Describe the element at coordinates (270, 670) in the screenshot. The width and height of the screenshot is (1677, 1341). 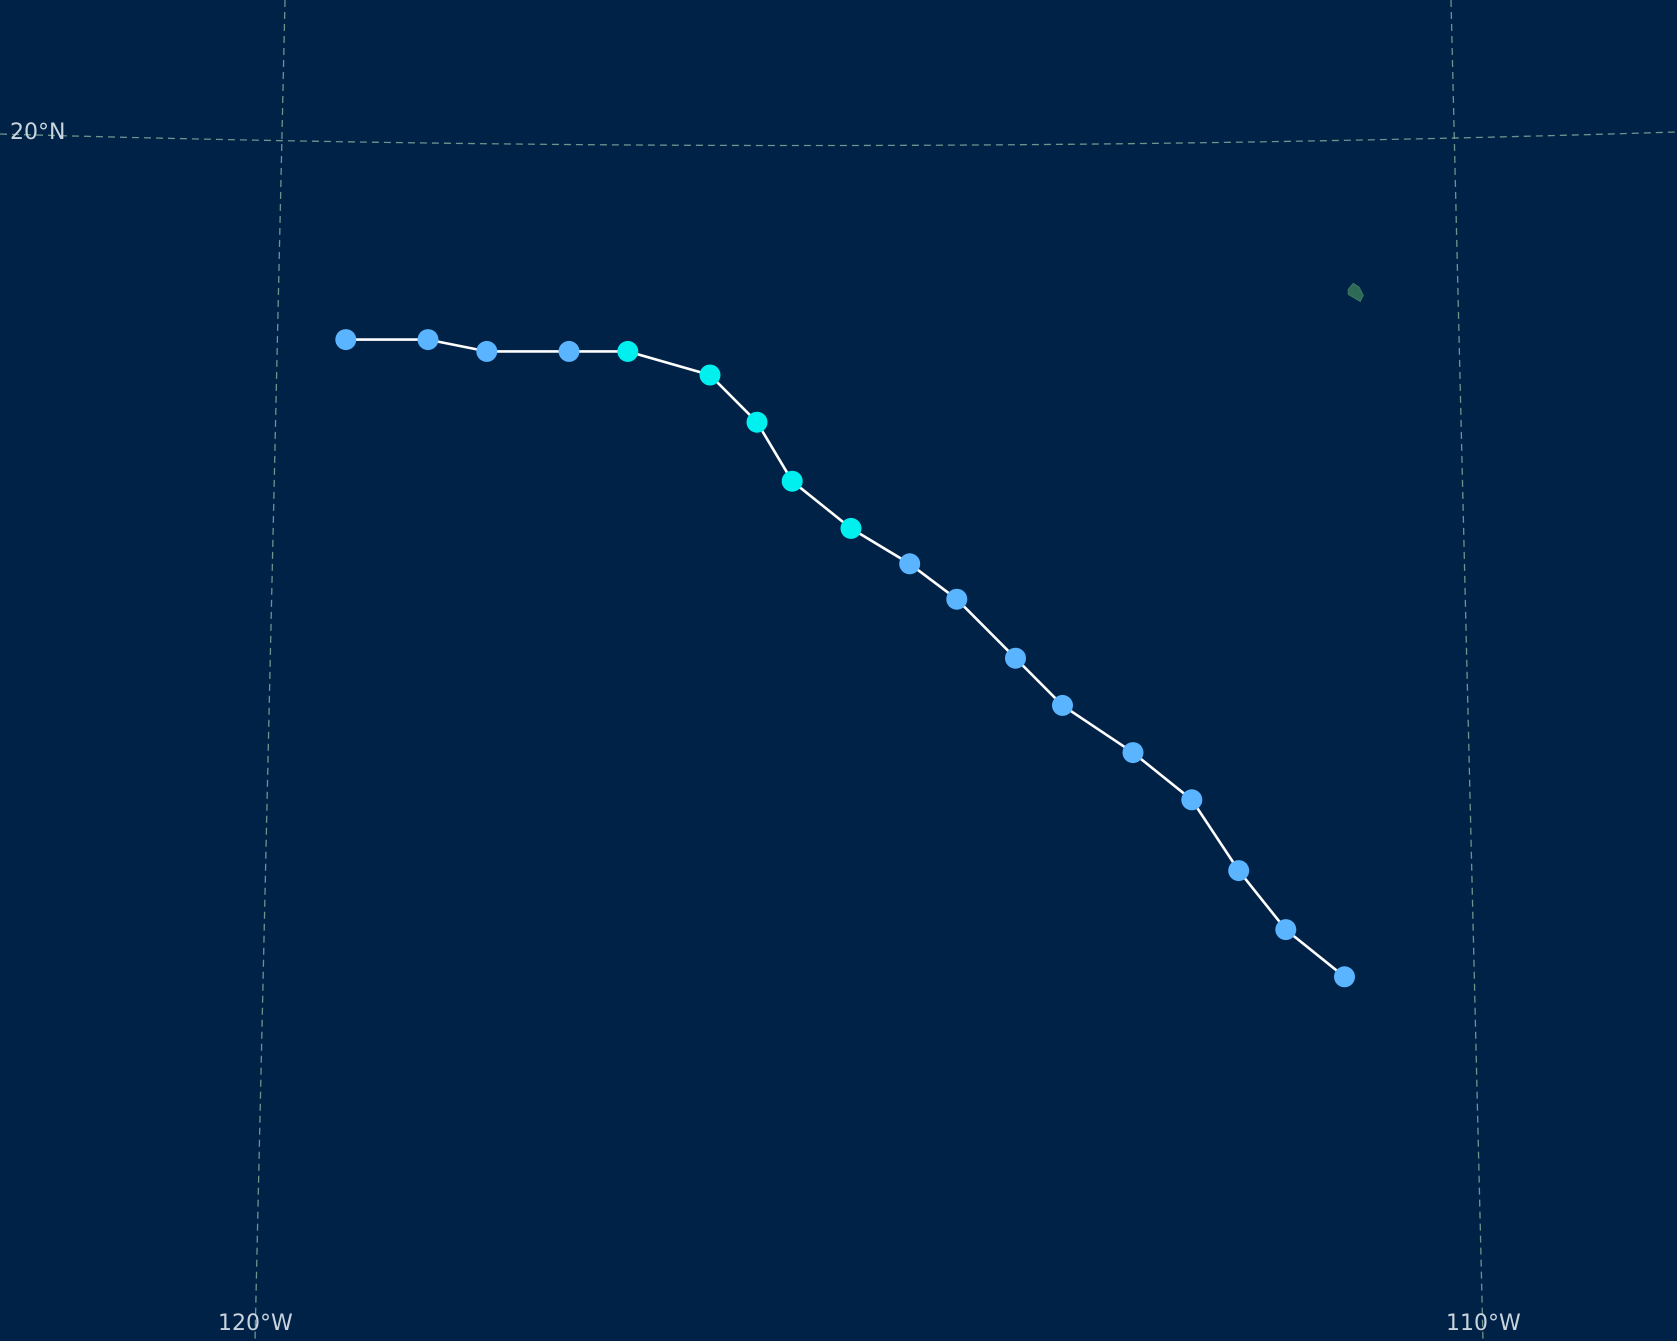
I see `longitude-line-120w` at that location.